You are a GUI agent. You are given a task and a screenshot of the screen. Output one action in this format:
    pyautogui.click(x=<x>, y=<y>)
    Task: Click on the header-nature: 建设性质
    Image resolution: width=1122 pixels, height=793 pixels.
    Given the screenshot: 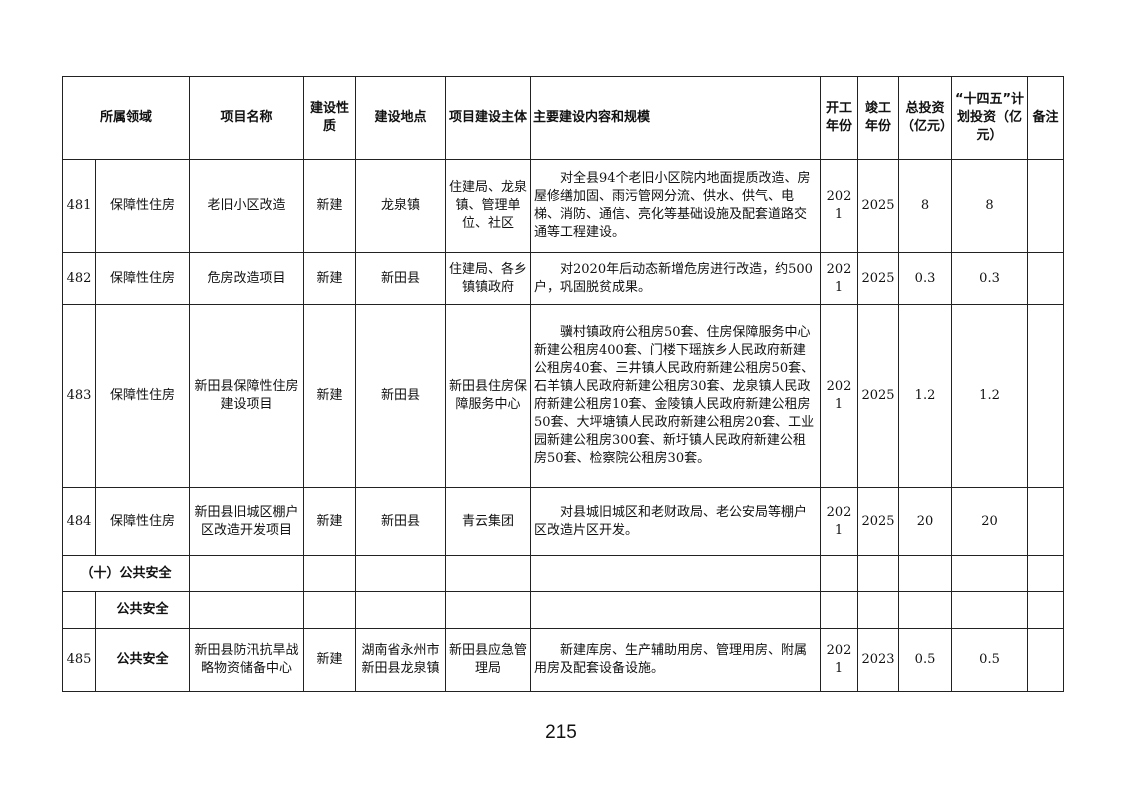 What is the action you would take?
    pyautogui.click(x=330, y=118)
    